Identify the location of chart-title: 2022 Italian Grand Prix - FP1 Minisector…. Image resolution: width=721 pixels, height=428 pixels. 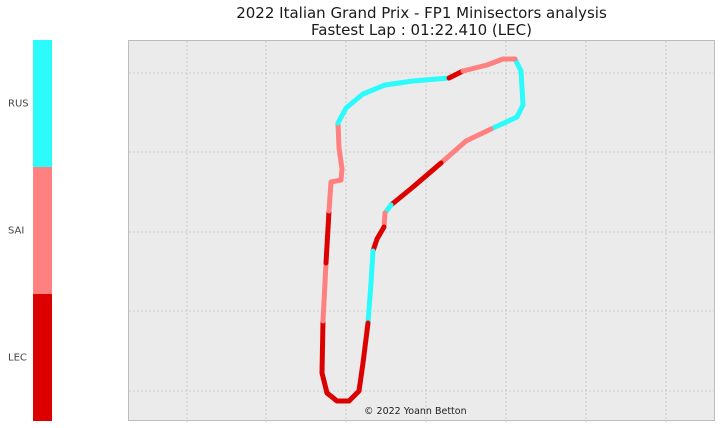
(421, 22).